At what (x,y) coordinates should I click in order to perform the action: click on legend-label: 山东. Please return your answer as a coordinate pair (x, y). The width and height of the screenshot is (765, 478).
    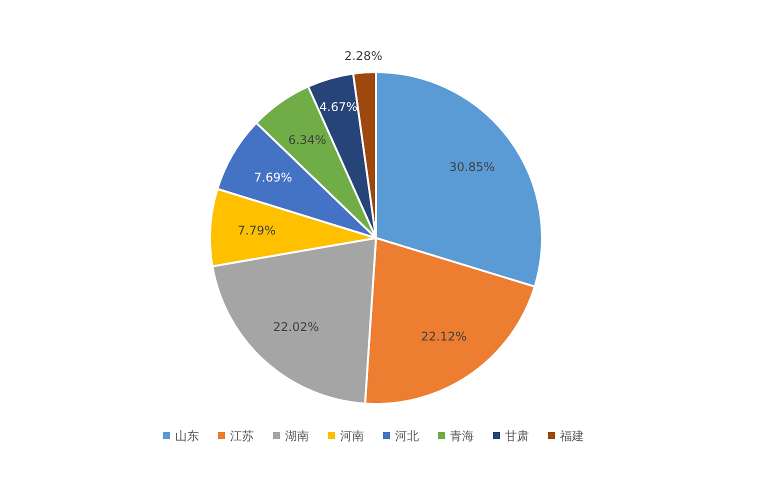
    Looking at the image, I should click on (187, 436).